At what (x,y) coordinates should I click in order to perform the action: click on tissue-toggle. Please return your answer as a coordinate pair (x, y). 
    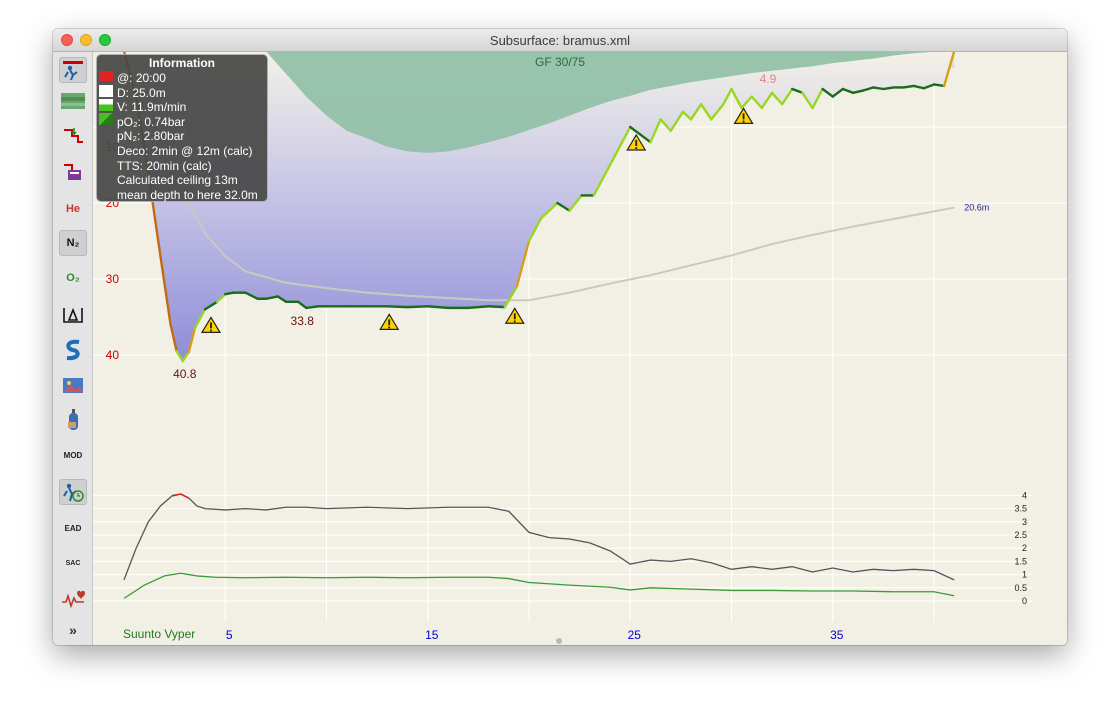
    Looking at the image, I should click on (73, 492).